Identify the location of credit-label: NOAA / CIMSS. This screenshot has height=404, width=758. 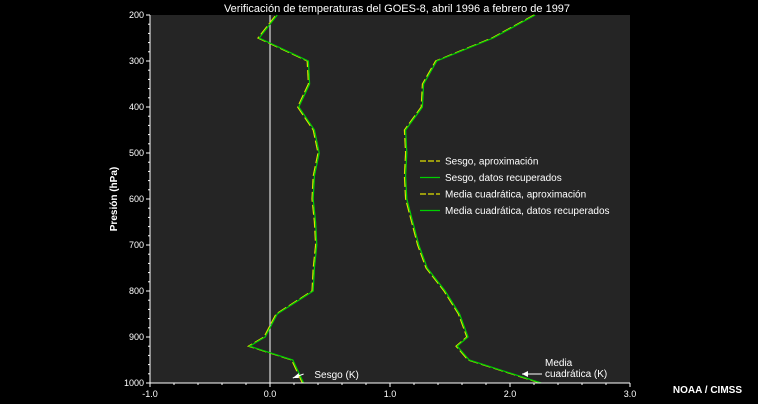
(707, 390).